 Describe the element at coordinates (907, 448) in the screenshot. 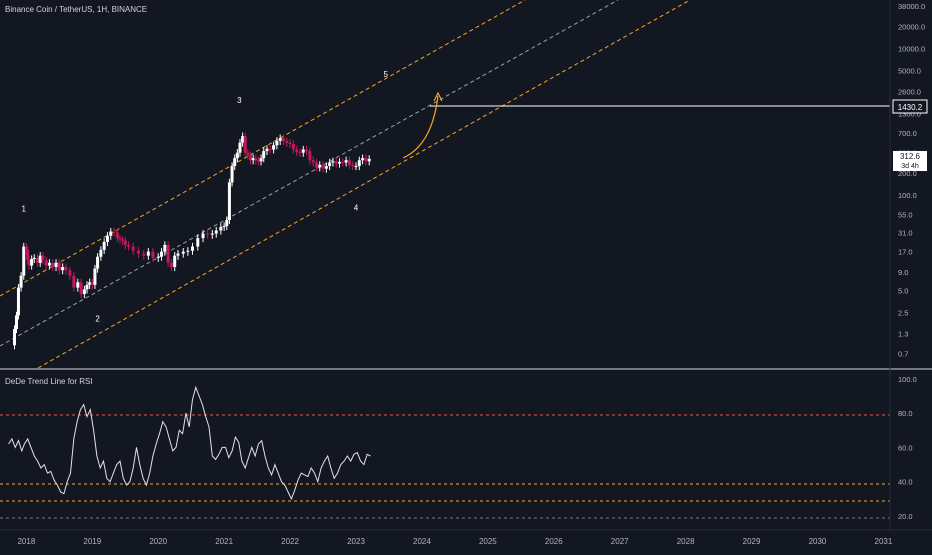

I see `rsi-axis: 100.0 80.0 60.0 40.0 20.0` at that location.